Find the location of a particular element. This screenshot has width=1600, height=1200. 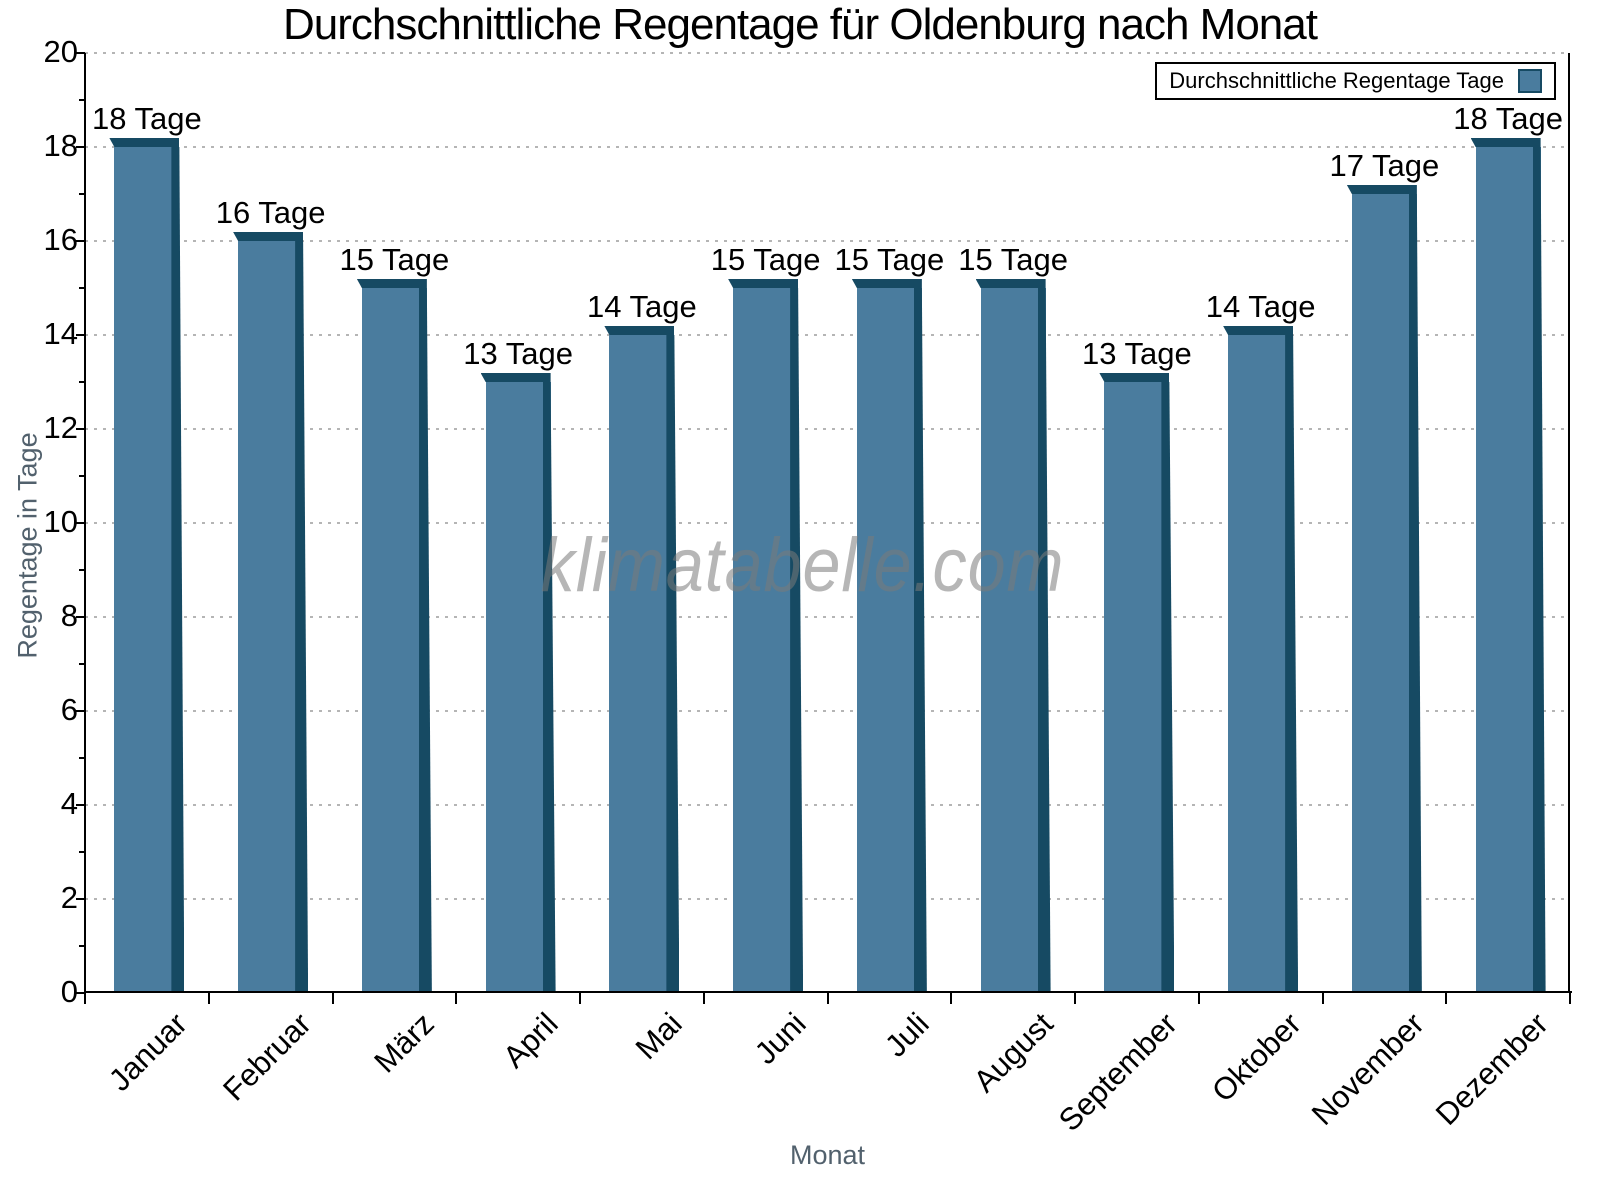

x-axis-title: Monat is located at coordinates (827, 1155).